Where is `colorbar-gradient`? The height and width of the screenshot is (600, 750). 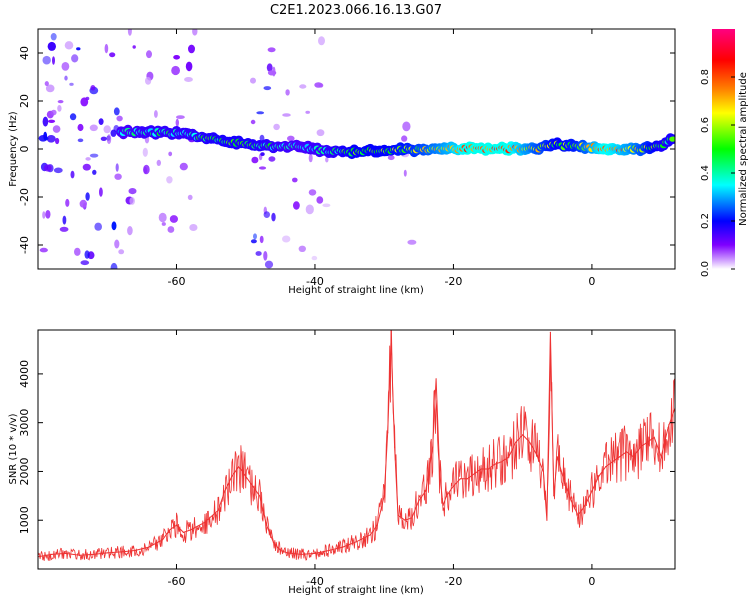 colorbar-gradient is located at coordinates (723, 149).